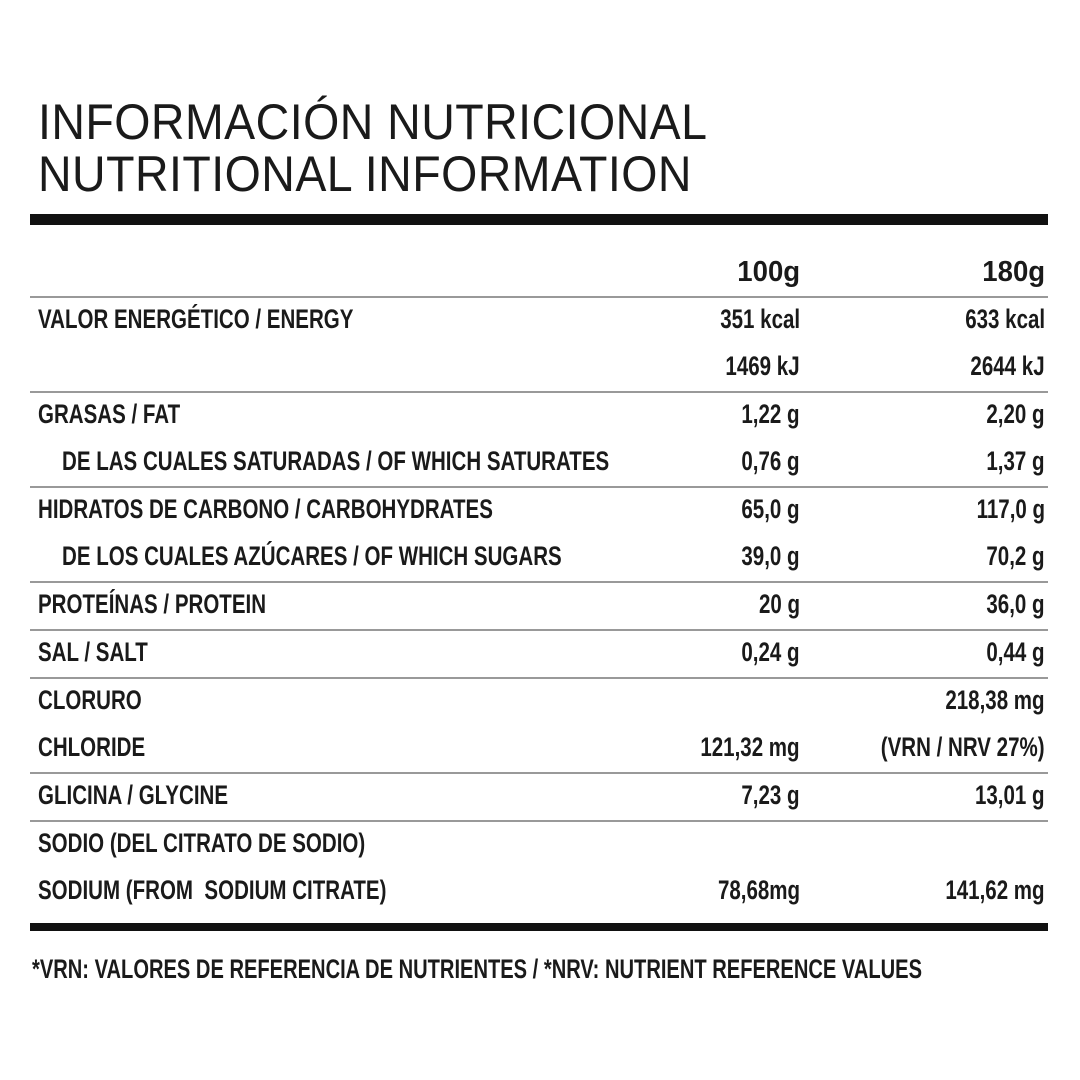 The width and height of the screenshot is (1080, 1080). What do you see at coordinates (770, 461) in the screenshot?
I see `value-100g: 0,76 g` at bounding box center [770, 461].